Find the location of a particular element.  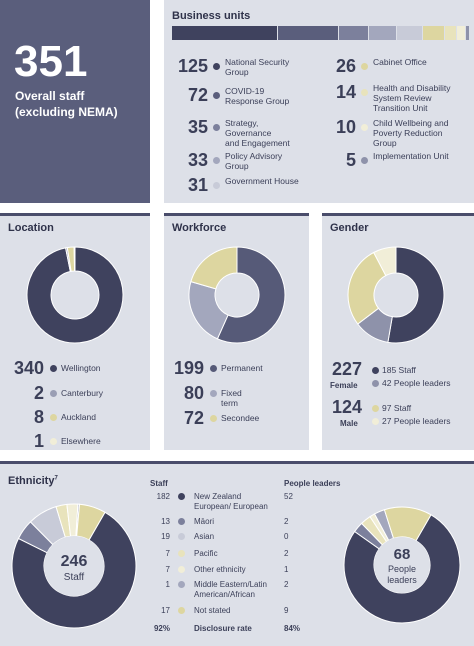

location-value: 340 is located at coordinates (28, 368).